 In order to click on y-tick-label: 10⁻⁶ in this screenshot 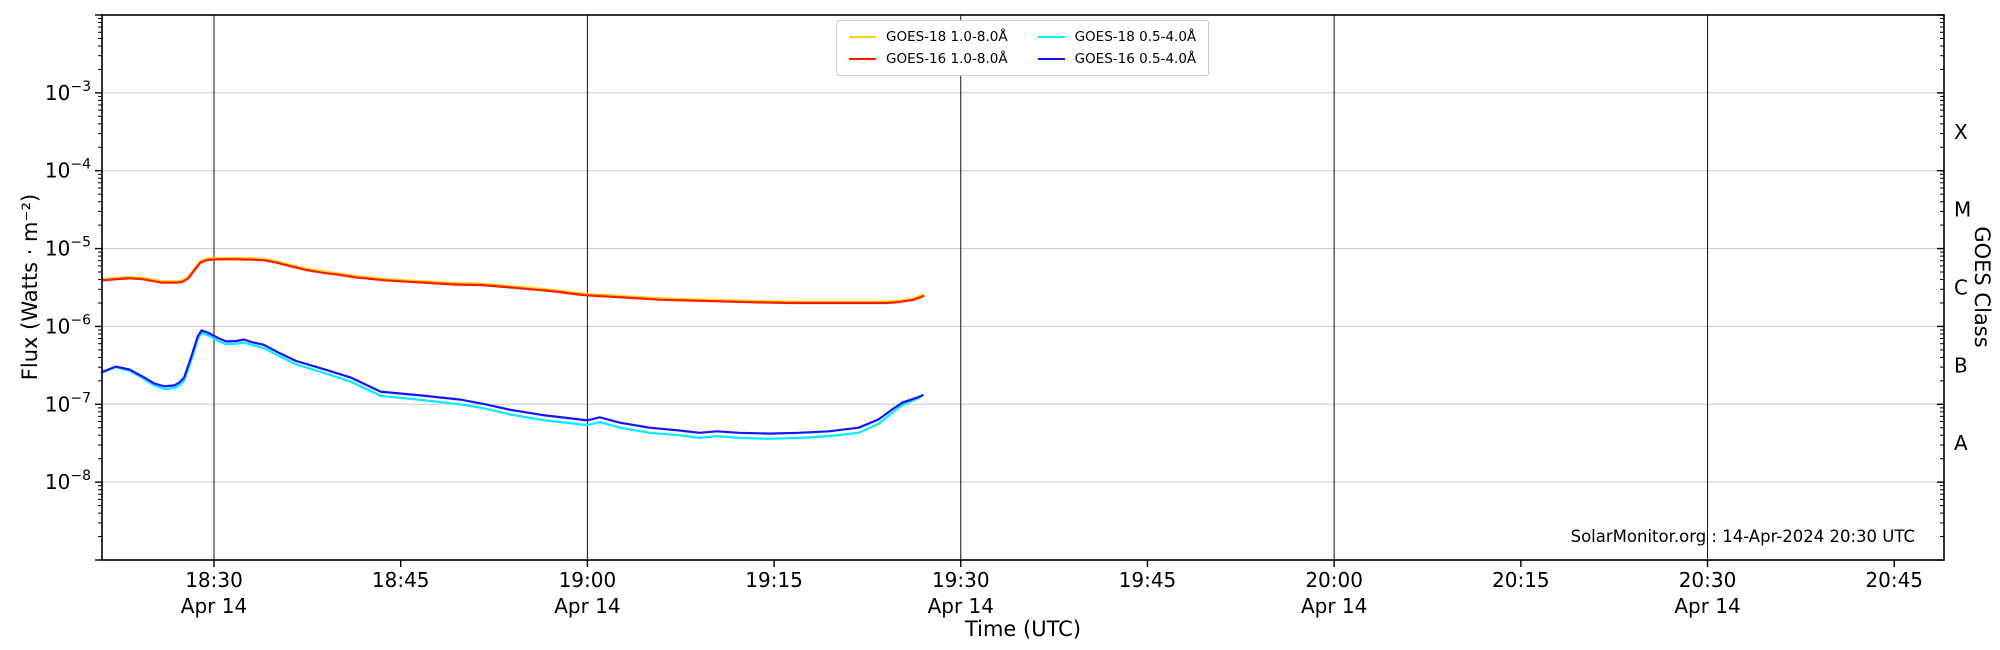, I will do `click(68, 325)`.